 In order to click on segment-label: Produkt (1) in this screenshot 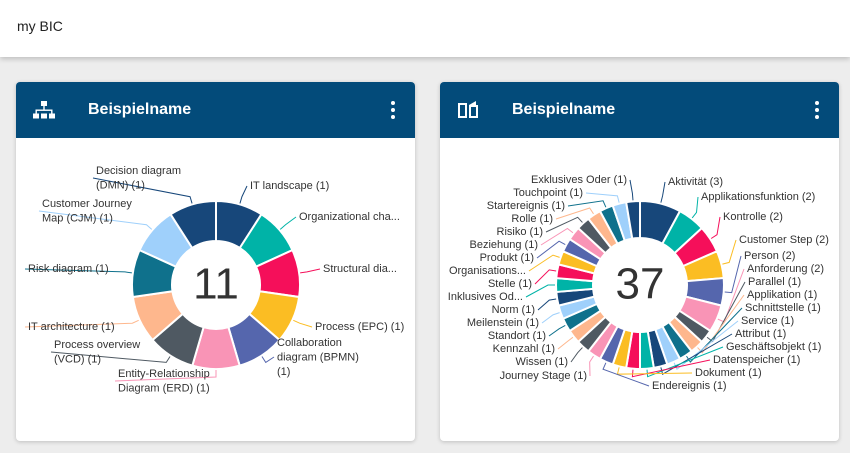, I will do `click(507, 258)`.